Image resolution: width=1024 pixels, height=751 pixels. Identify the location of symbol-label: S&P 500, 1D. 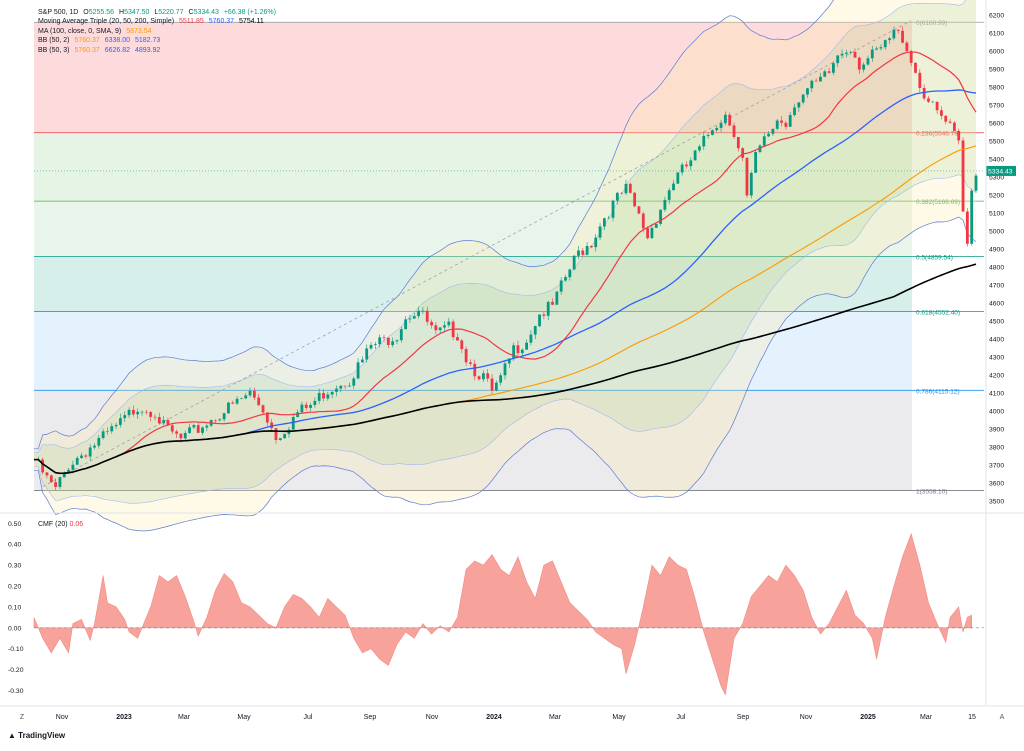
(58, 12).